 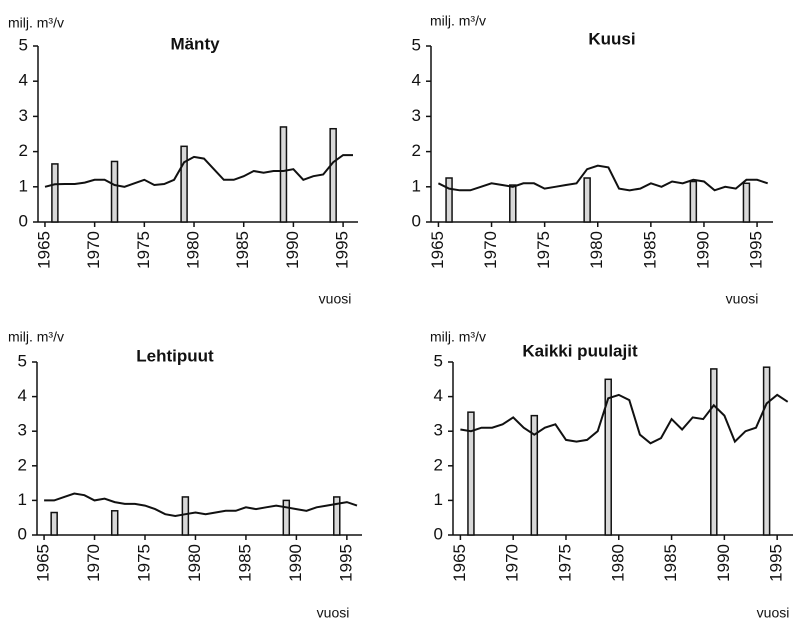 I want to click on chart-title: Kuusi, so click(x=611, y=38).